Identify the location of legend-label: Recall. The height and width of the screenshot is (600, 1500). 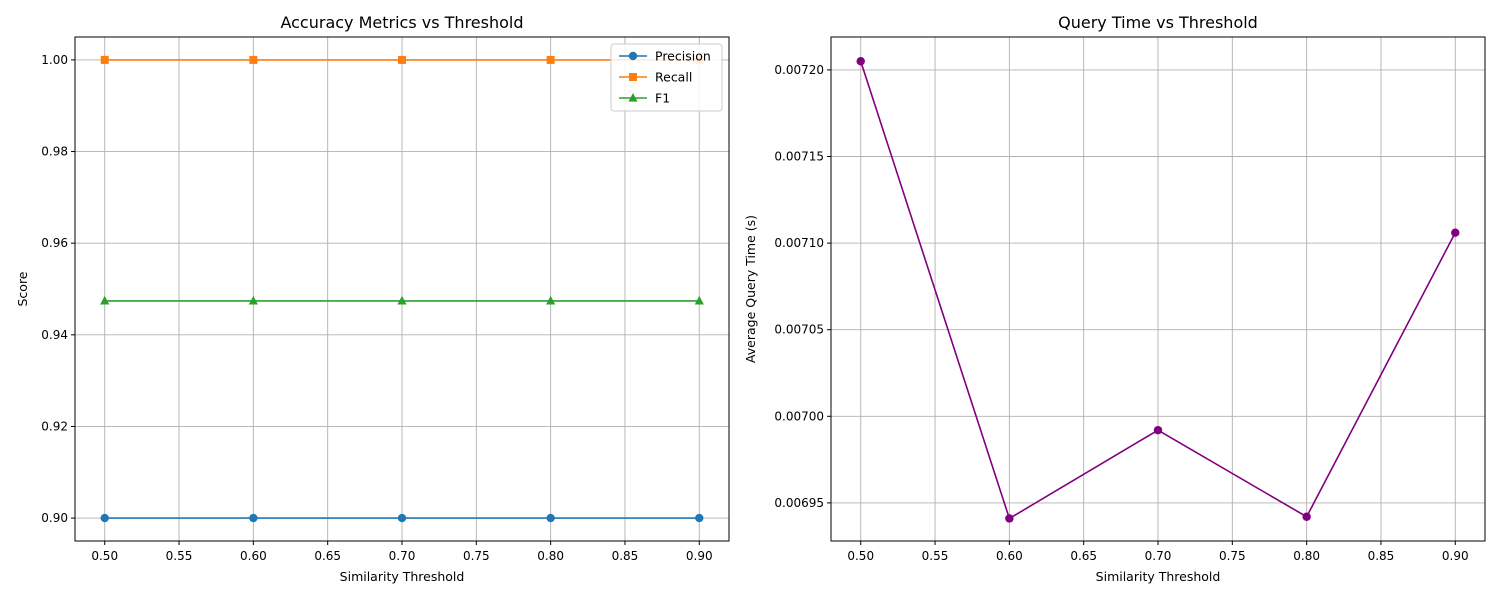
(673, 77).